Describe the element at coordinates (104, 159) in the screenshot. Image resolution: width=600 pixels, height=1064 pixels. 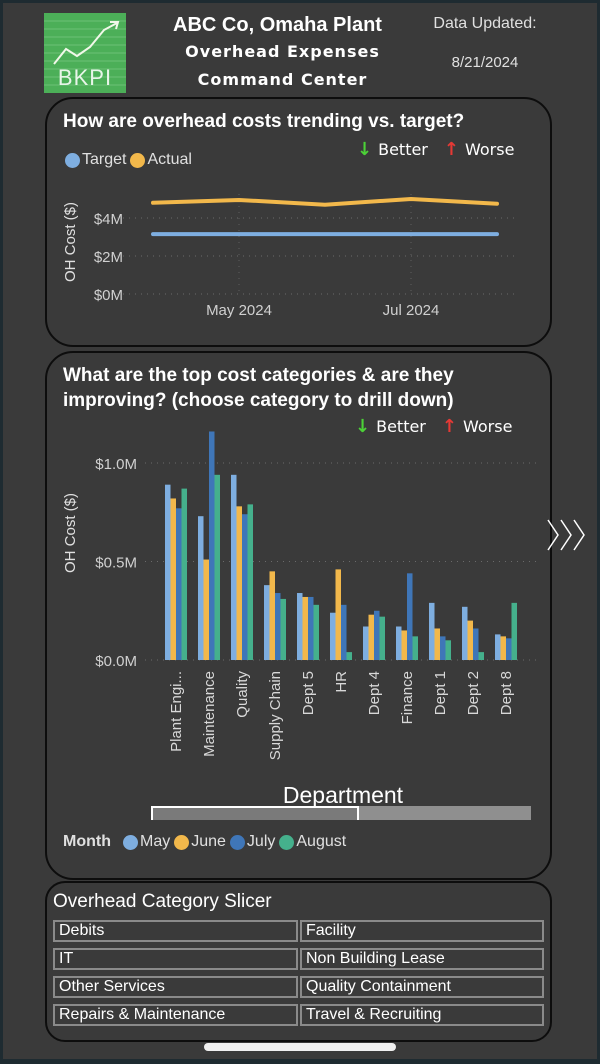
I see `legend-label: Target` at that location.